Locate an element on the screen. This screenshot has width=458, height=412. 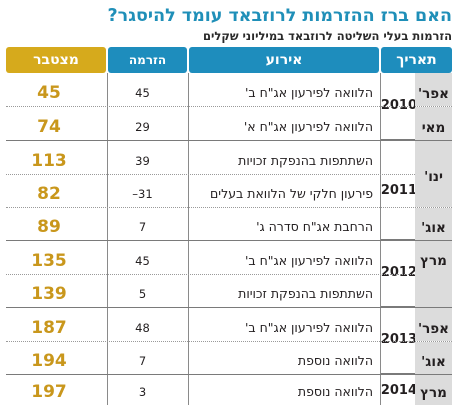
table-row: פירעון חלקי של הלוואת בעלים 31– 82 is located at coordinates (229, 191).